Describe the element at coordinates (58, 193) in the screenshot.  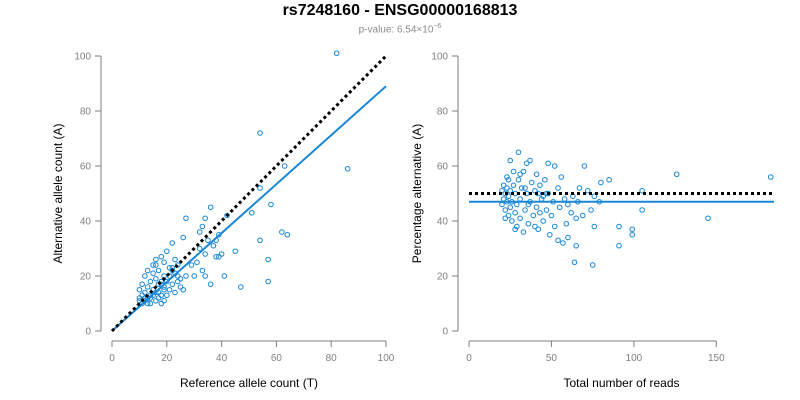
I see `left-y-axis-label: Alternative allele count (A)` at that location.